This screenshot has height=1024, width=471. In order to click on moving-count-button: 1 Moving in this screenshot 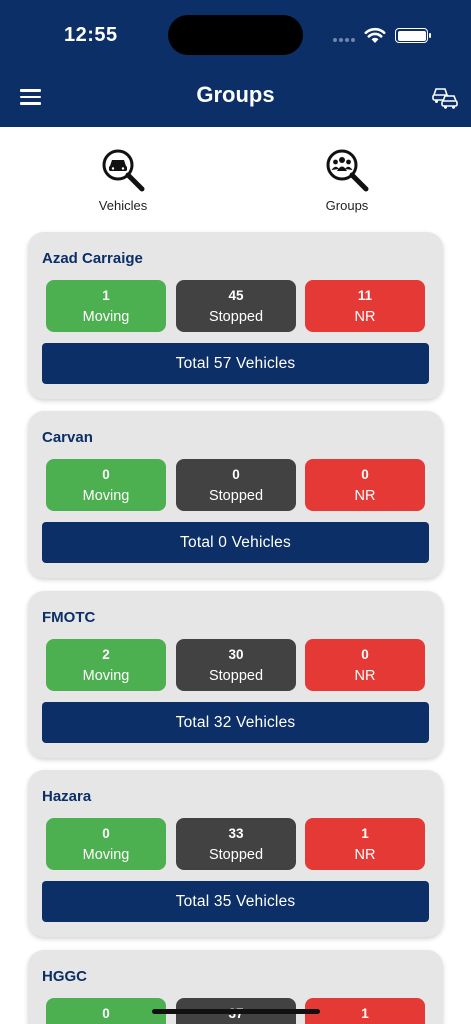, I will do `click(106, 306)`.